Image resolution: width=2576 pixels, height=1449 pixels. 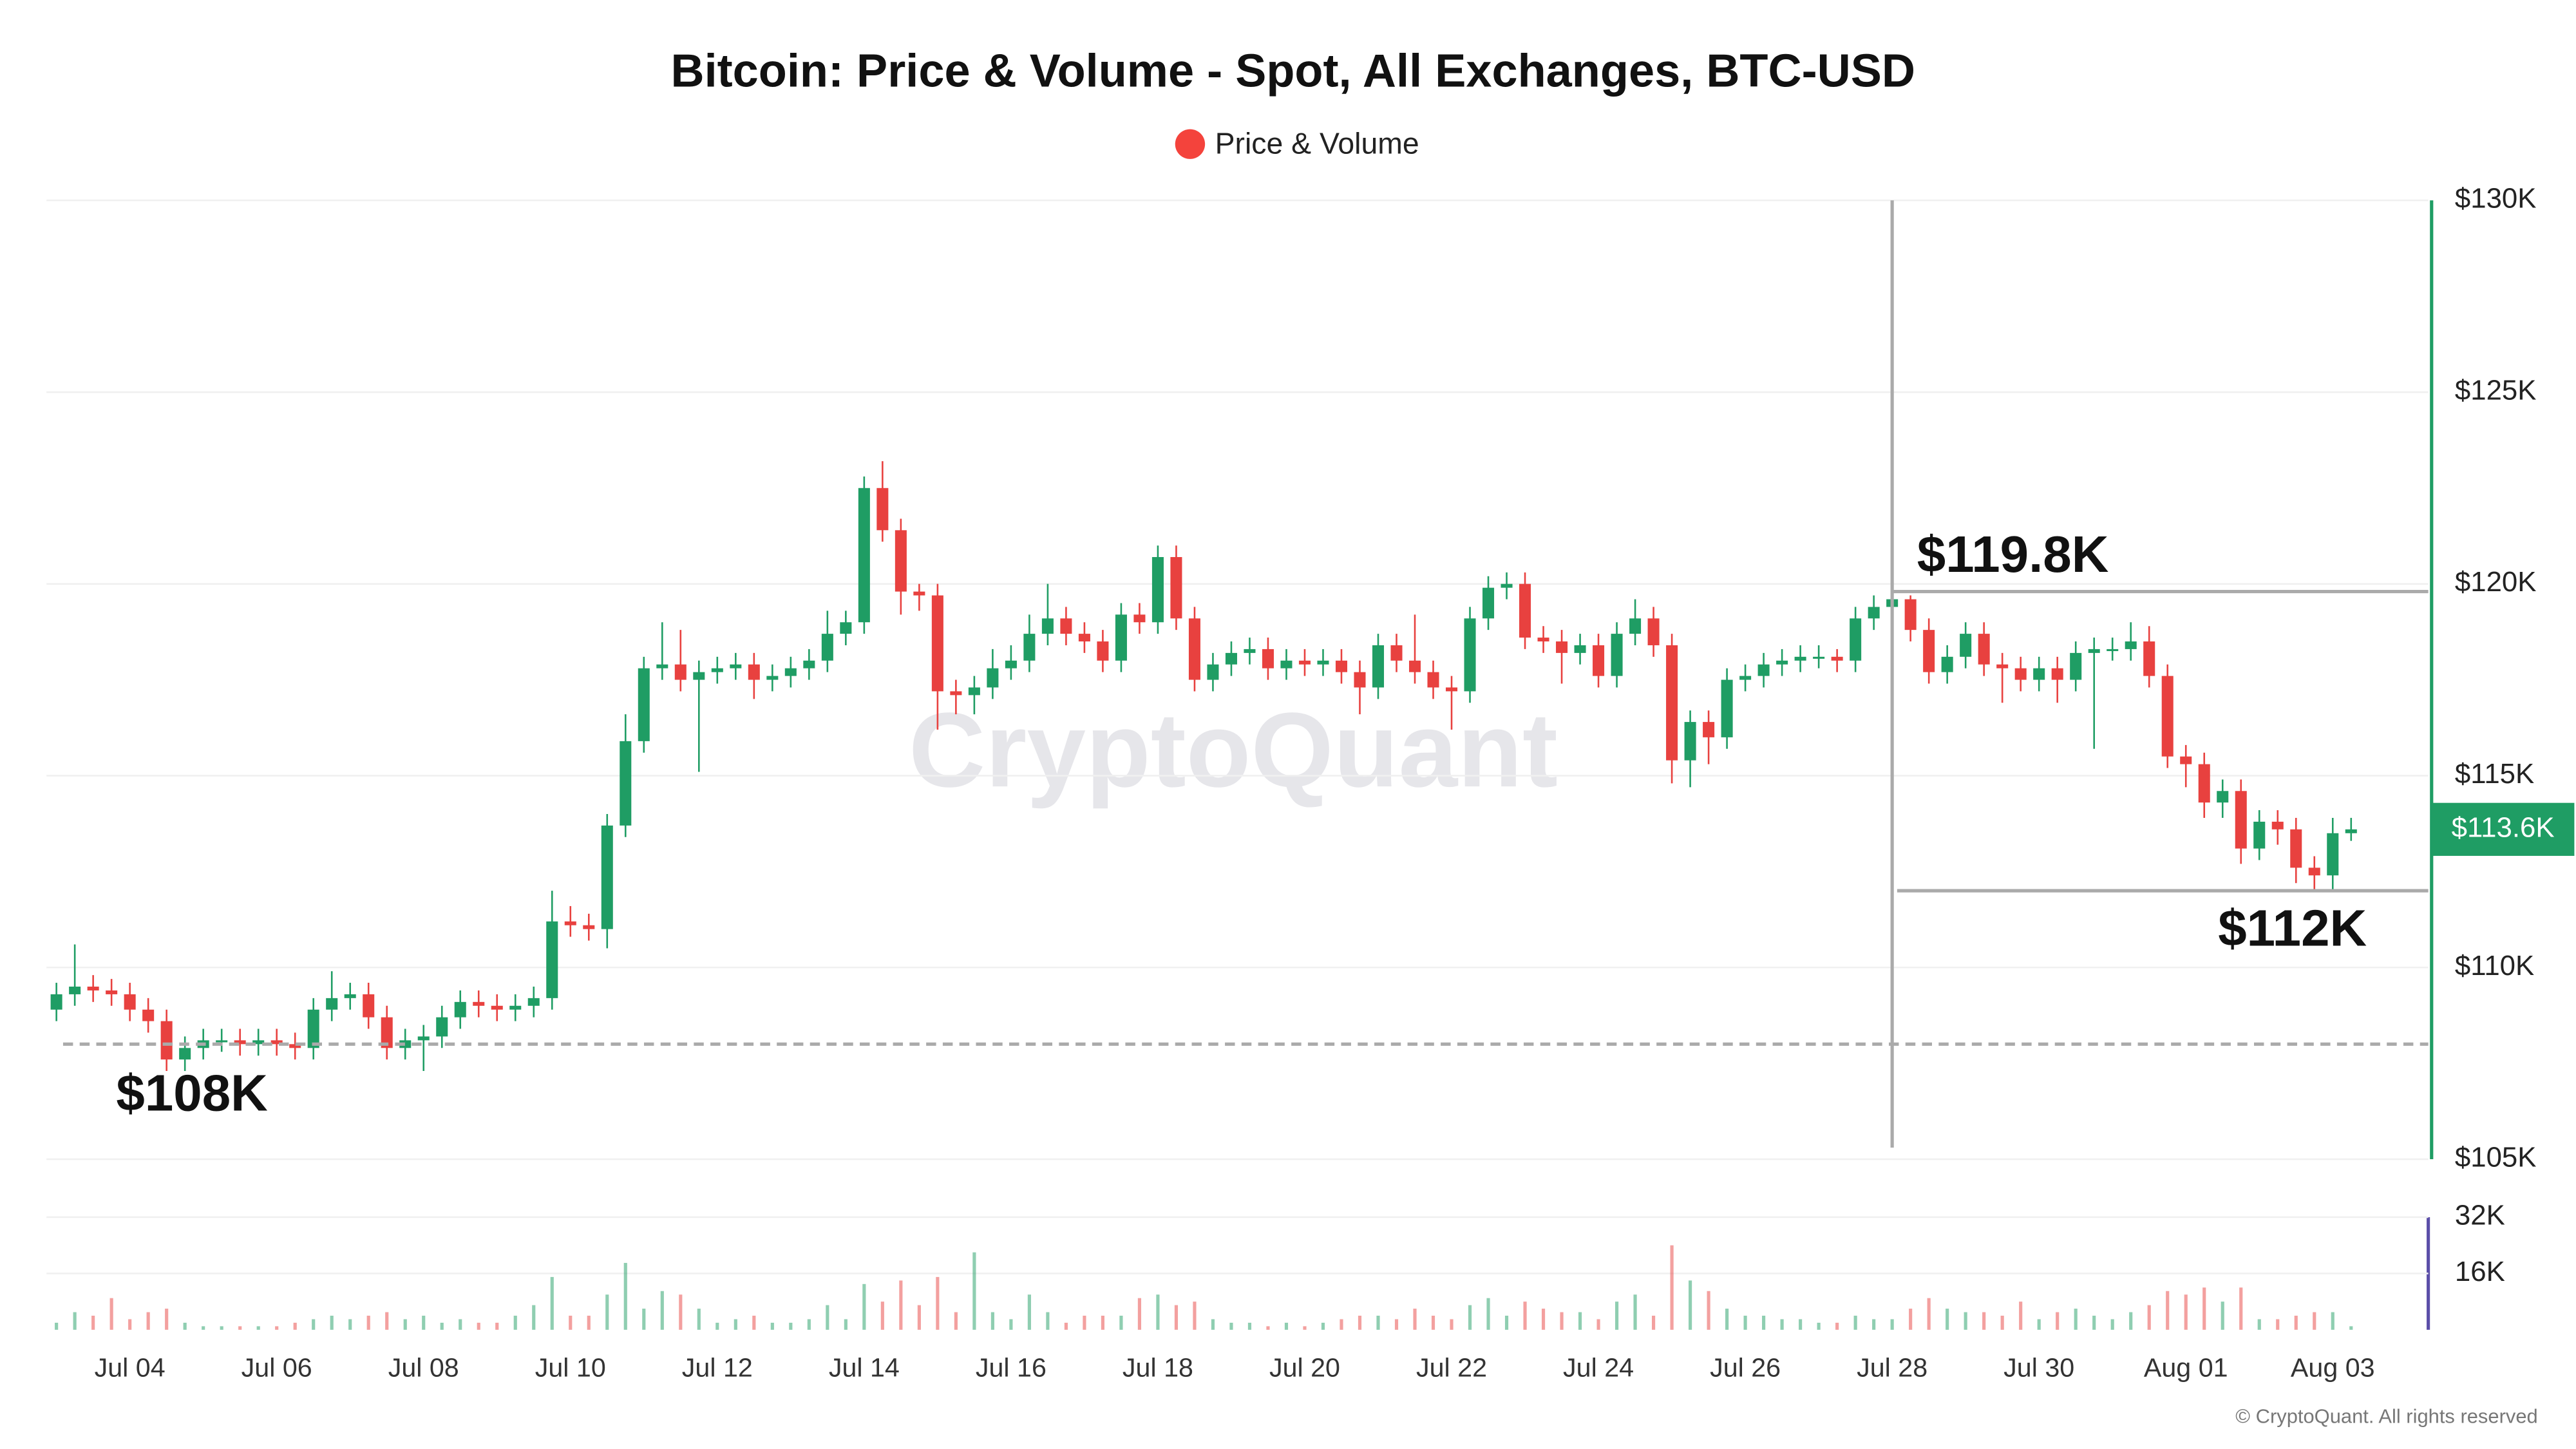 What do you see at coordinates (130, 1367) in the screenshot?
I see `x-tick-label: Jul 04` at bounding box center [130, 1367].